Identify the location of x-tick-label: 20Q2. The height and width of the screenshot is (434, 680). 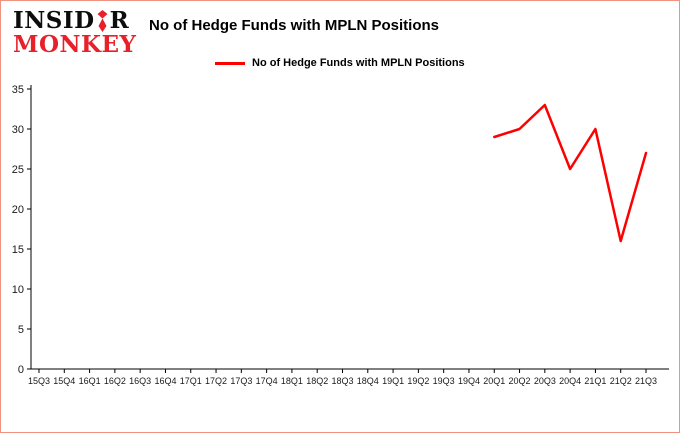
(520, 381).